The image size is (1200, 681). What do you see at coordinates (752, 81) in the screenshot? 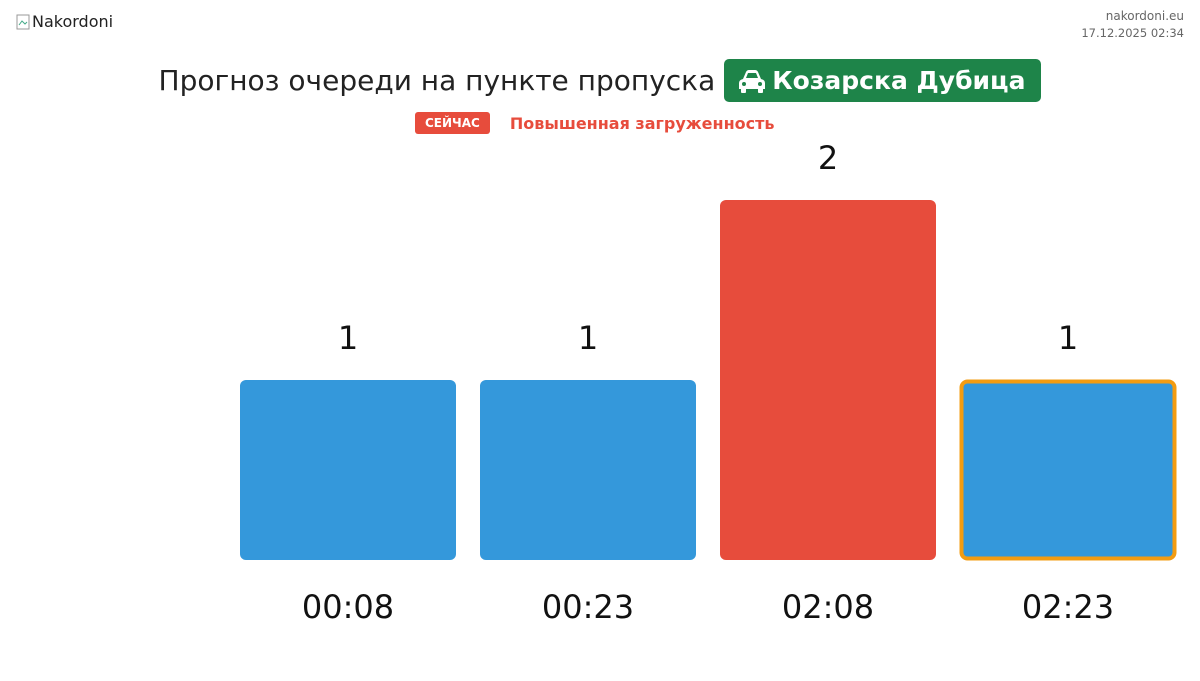
I see `car-icon` at bounding box center [752, 81].